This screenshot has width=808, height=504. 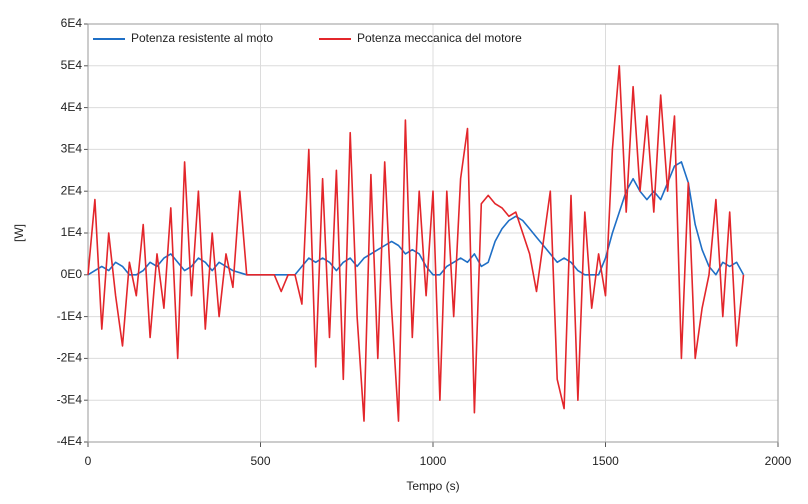 What do you see at coordinates (72, 107) in the screenshot?
I see `y-tick-label: 4E4` at bounding box center [72, 107].